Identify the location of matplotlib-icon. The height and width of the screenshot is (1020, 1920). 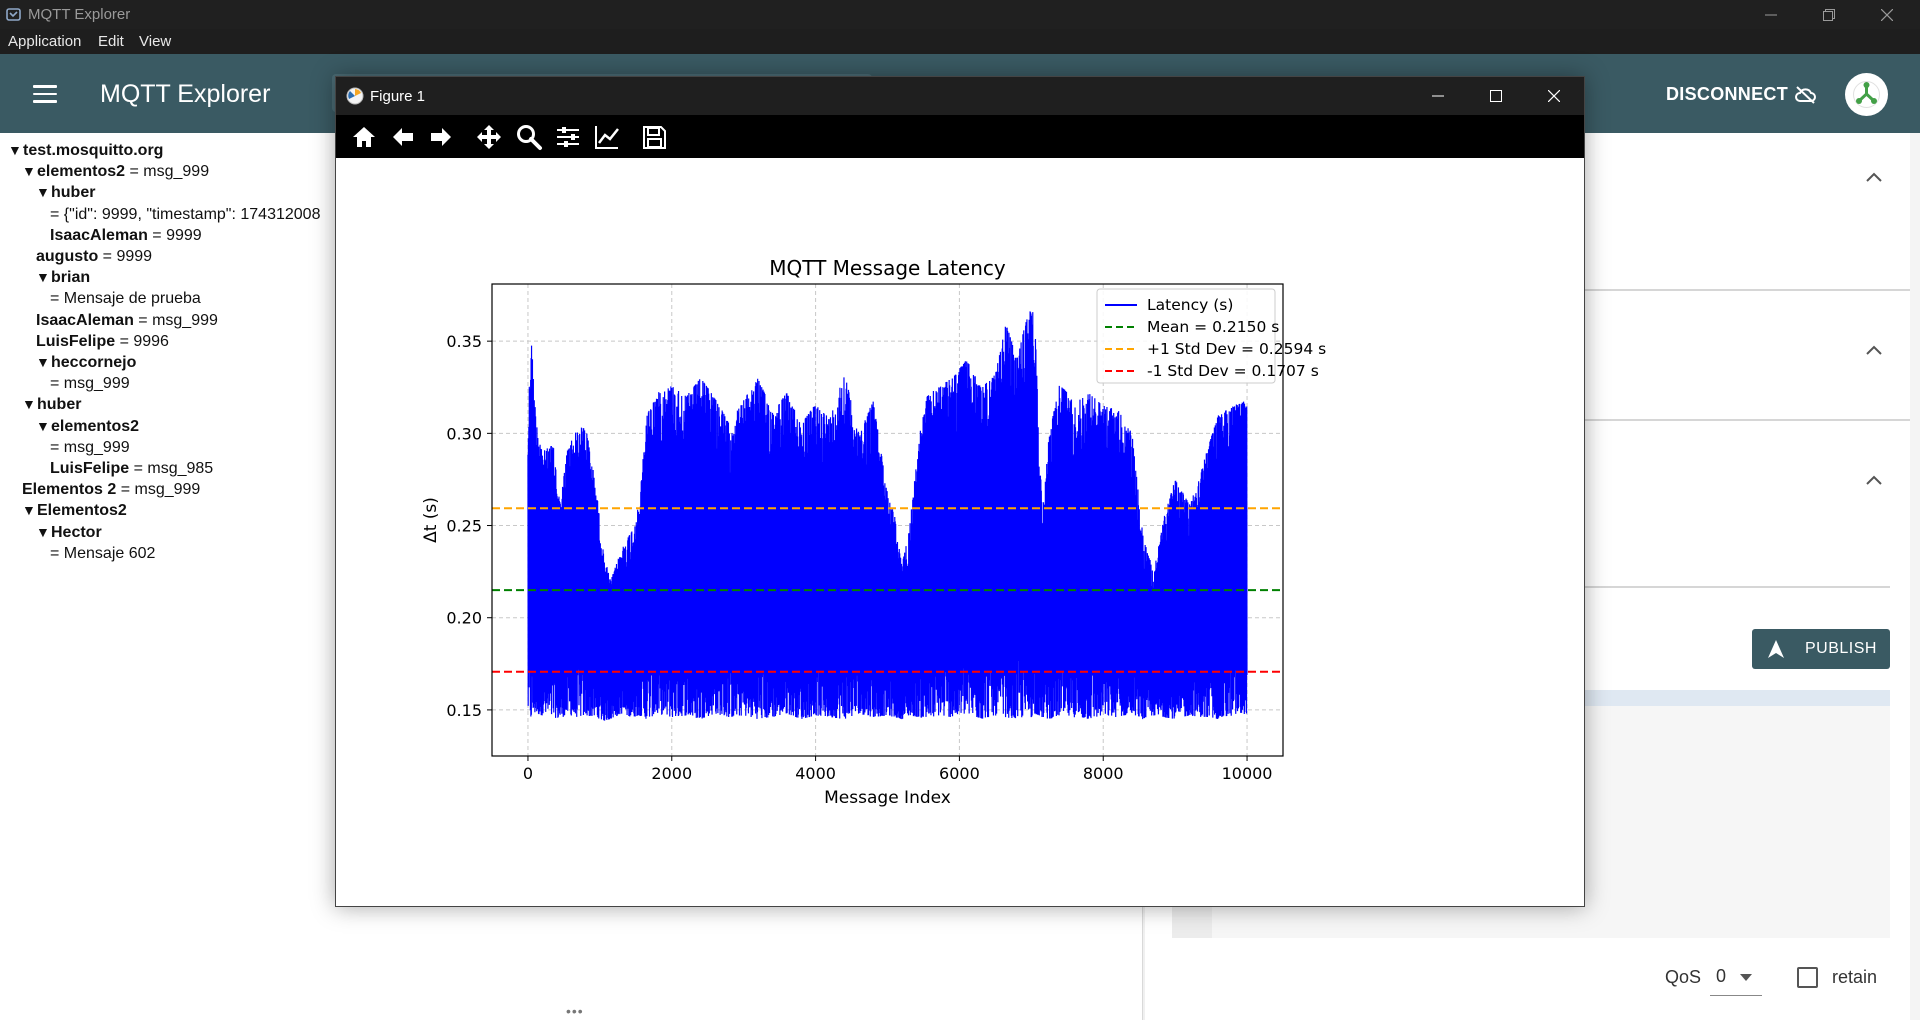
(355, 96).